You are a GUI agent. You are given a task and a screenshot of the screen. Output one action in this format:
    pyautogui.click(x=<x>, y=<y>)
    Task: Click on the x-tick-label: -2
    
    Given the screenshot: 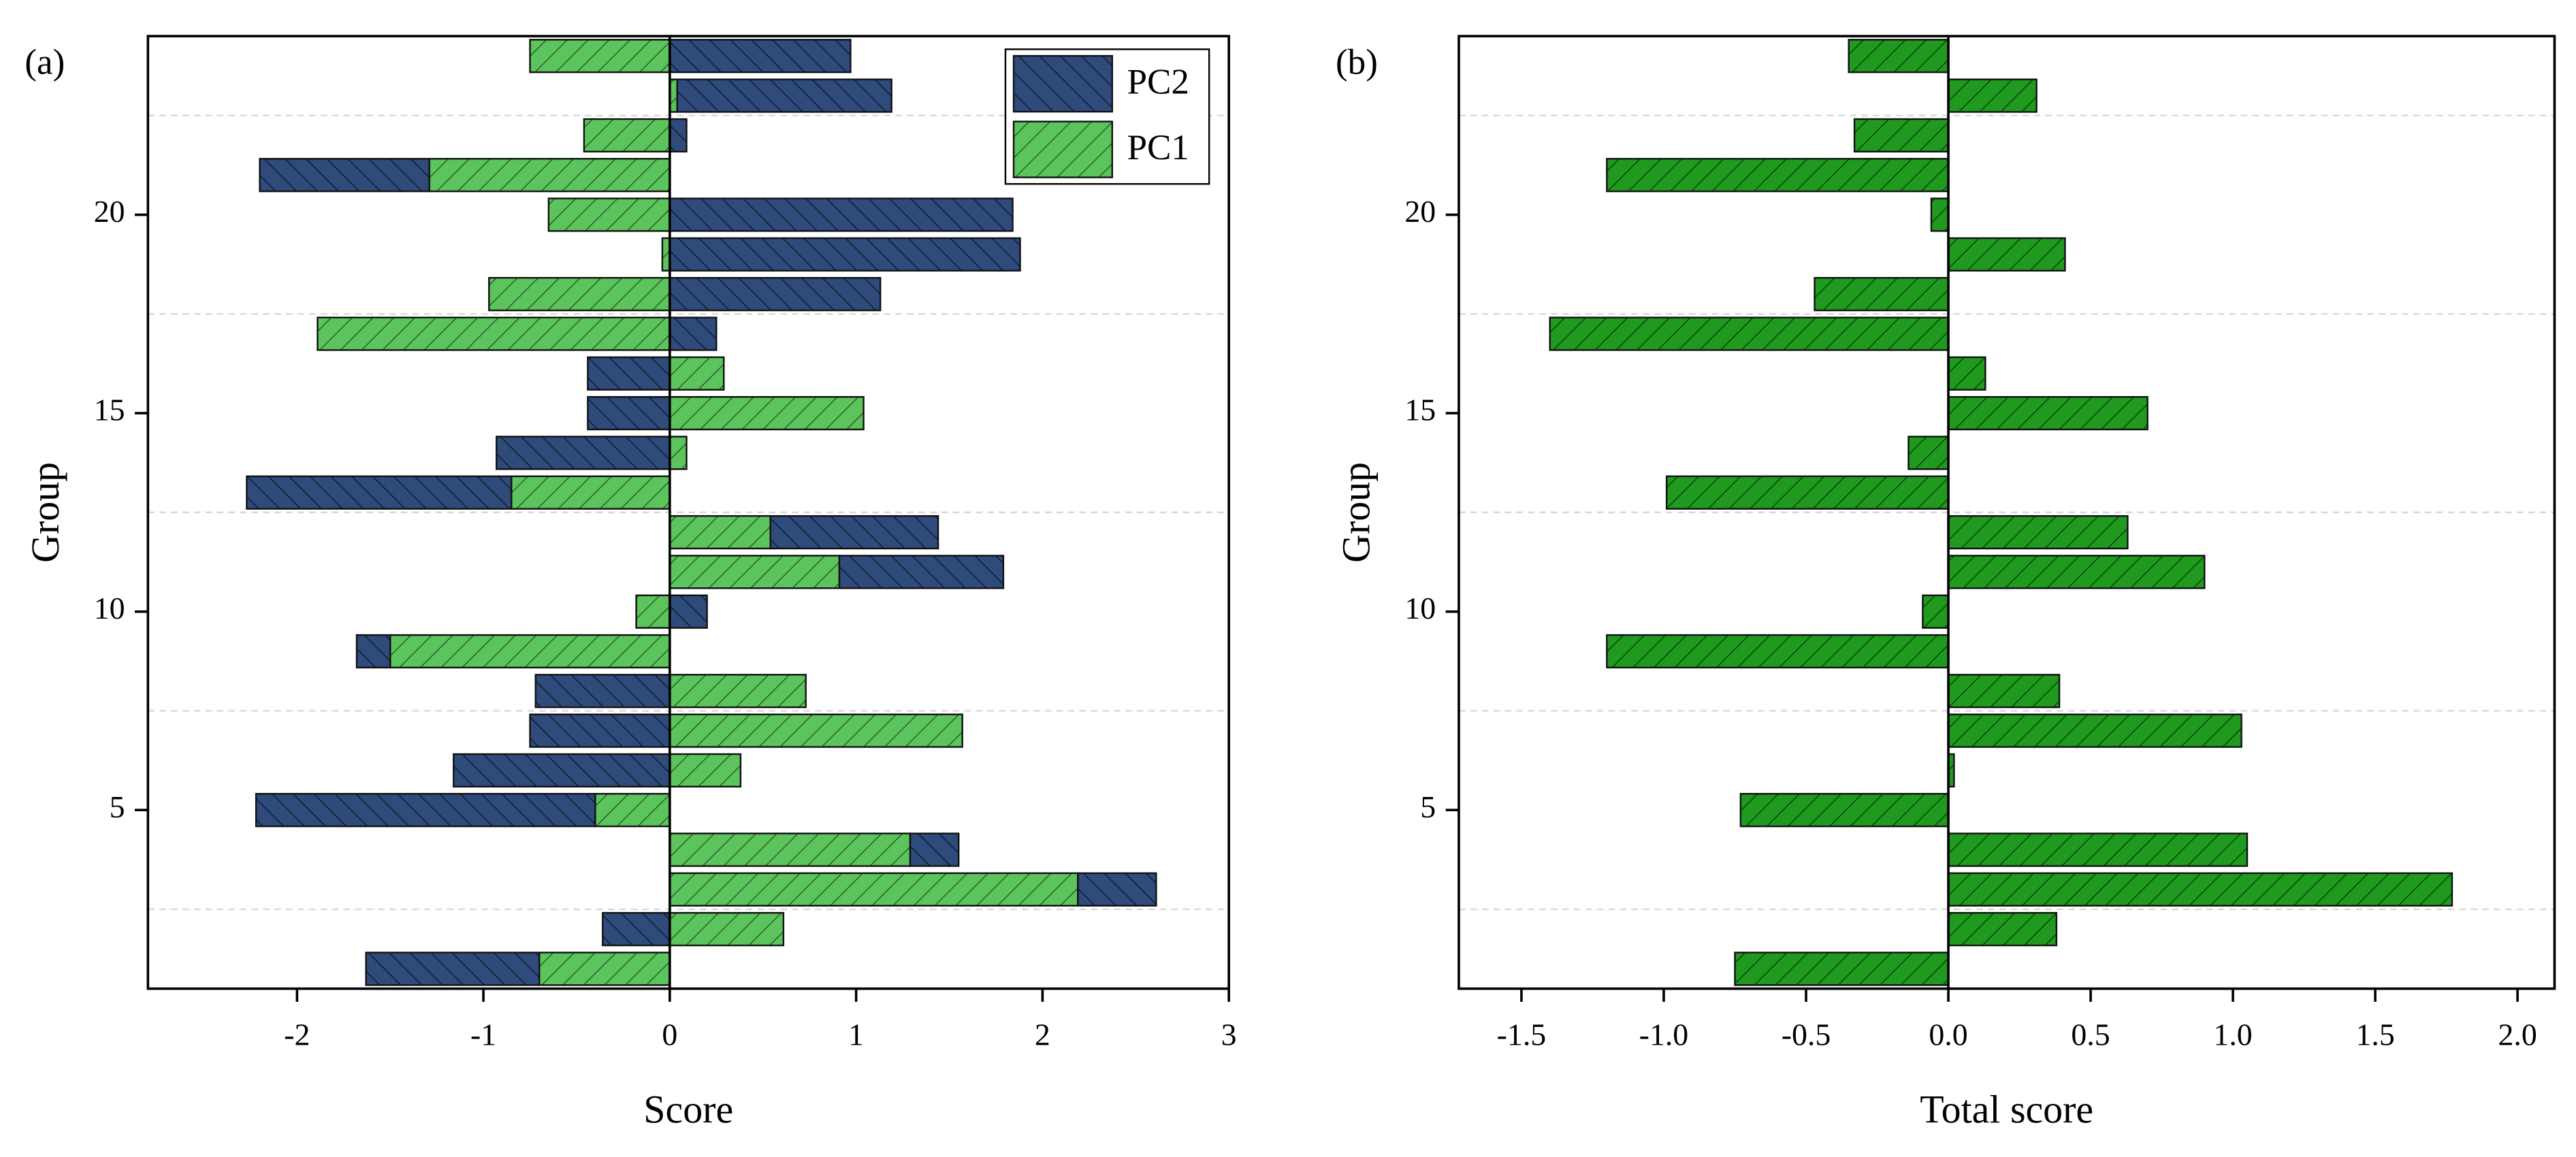 What is the action you would take?
    pyautogui.click(x=297, y=1034)
    